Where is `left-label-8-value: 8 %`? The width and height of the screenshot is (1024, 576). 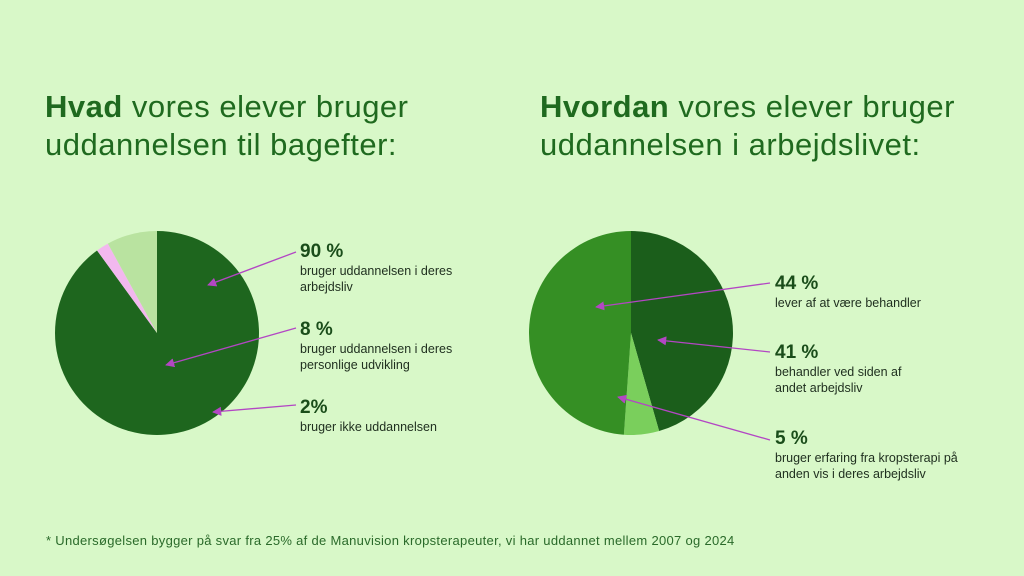
left-label-8-value: 8 % is located at coordinates (316, 329).